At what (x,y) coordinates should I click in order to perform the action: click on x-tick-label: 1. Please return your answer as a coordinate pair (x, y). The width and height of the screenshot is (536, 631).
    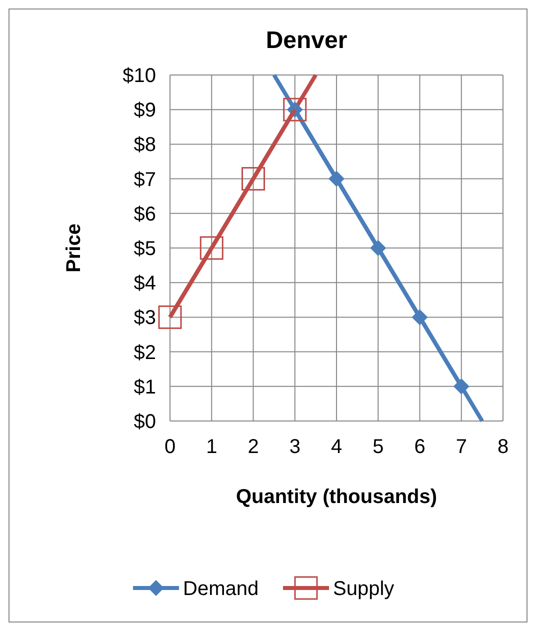
    Looking at the image, I should click on (212, 447).